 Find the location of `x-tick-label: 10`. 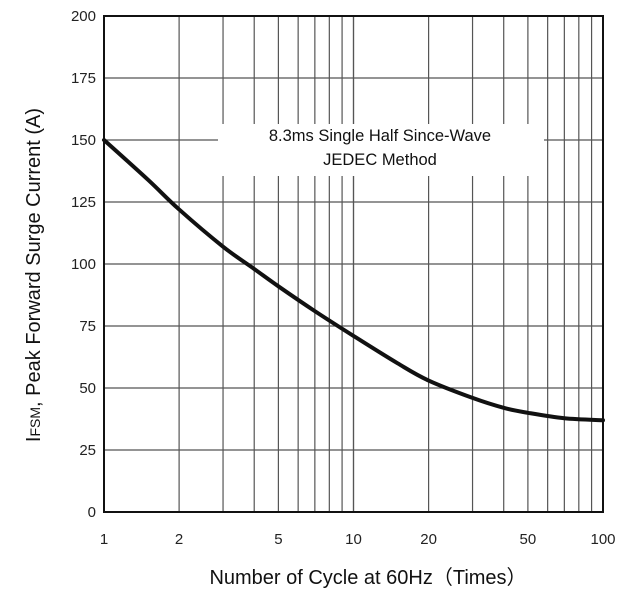

x-tick-label: 10 is located at coordinates (353, 539).